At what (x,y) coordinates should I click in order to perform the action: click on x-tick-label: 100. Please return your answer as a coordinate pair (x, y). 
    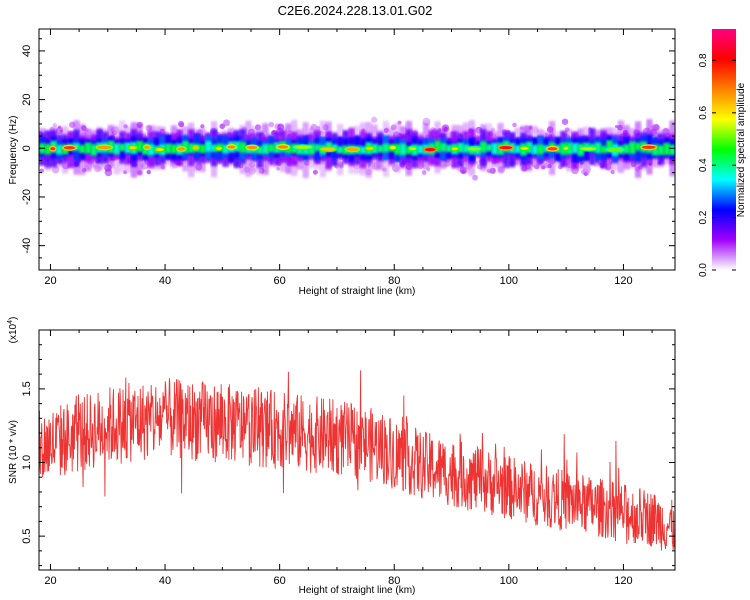
    Looking at the image, I should click on (509, 281).